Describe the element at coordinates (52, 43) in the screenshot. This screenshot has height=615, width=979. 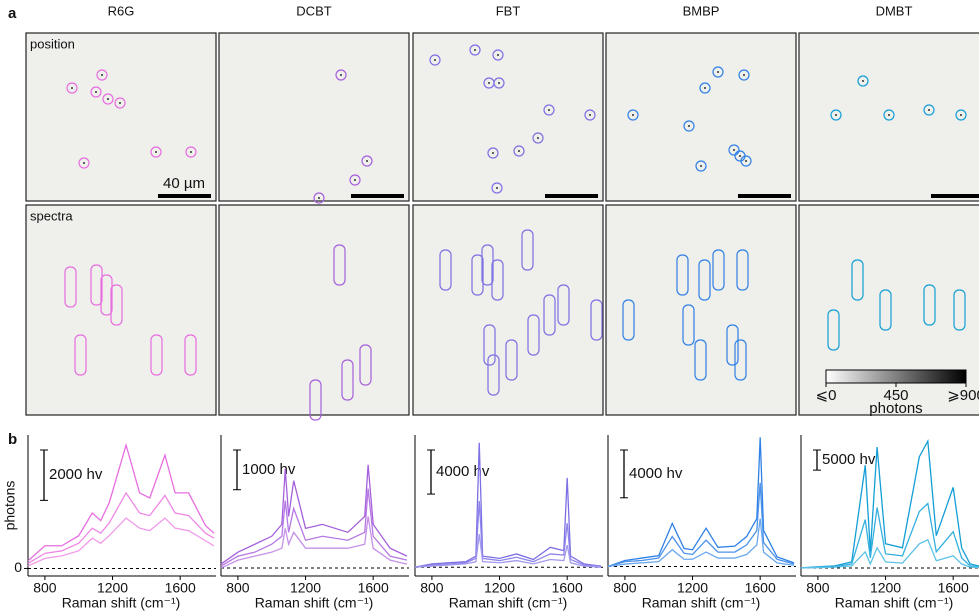
I see `row-label: position` at that location.